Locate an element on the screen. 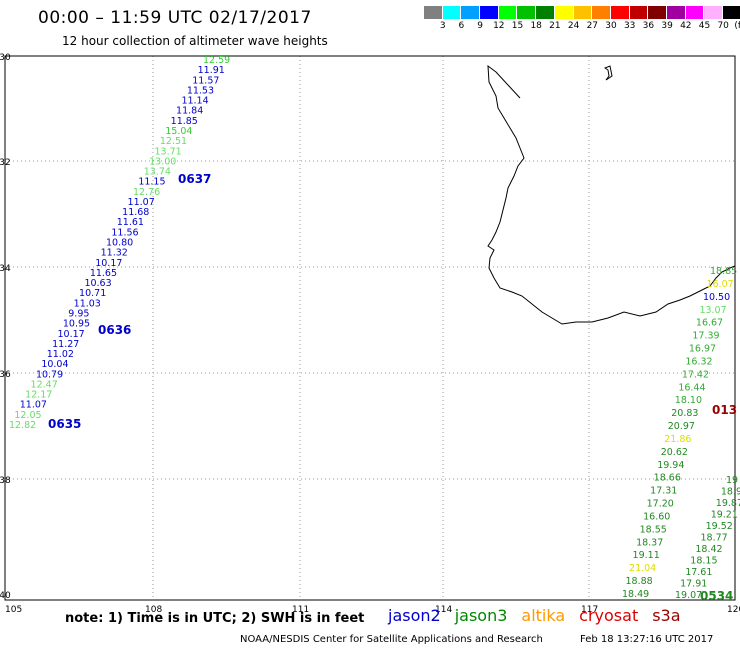 Image resolution: width=740 pixels, height=650 pixels. island-outline is located at coordinates (608, 73).